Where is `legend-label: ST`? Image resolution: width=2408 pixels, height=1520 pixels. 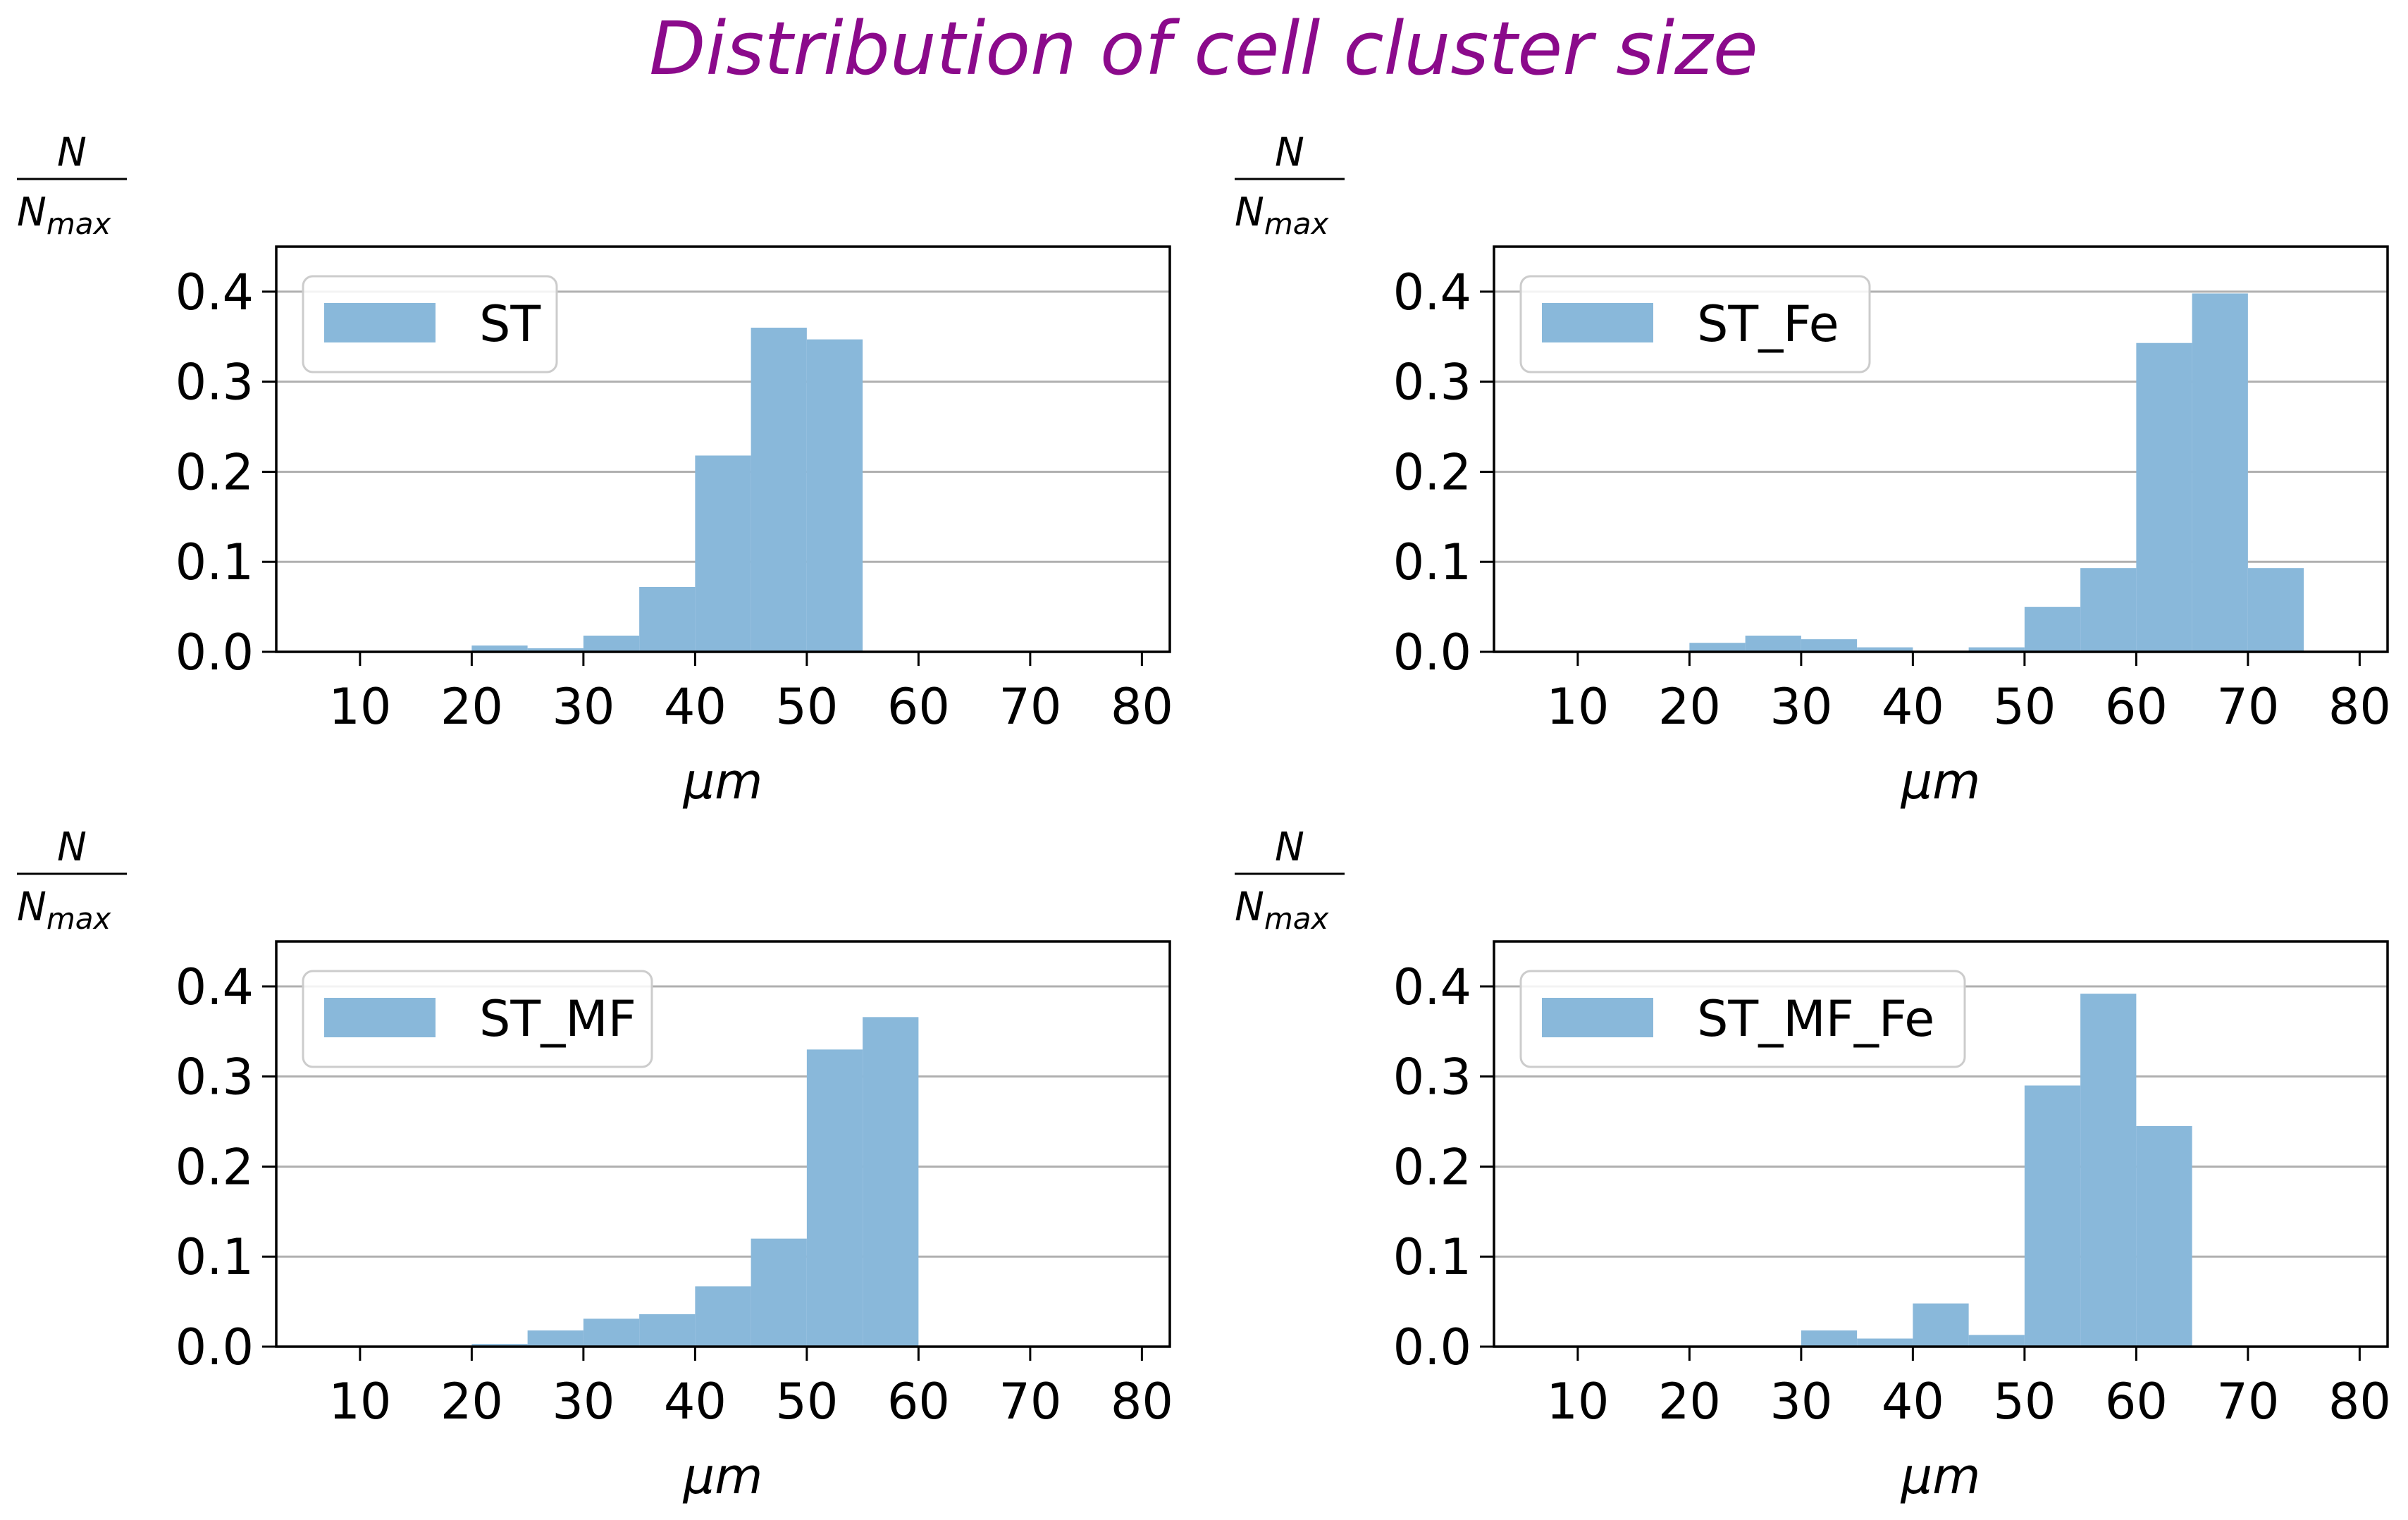 legend-label: ST is located at coordinates (510, 324).